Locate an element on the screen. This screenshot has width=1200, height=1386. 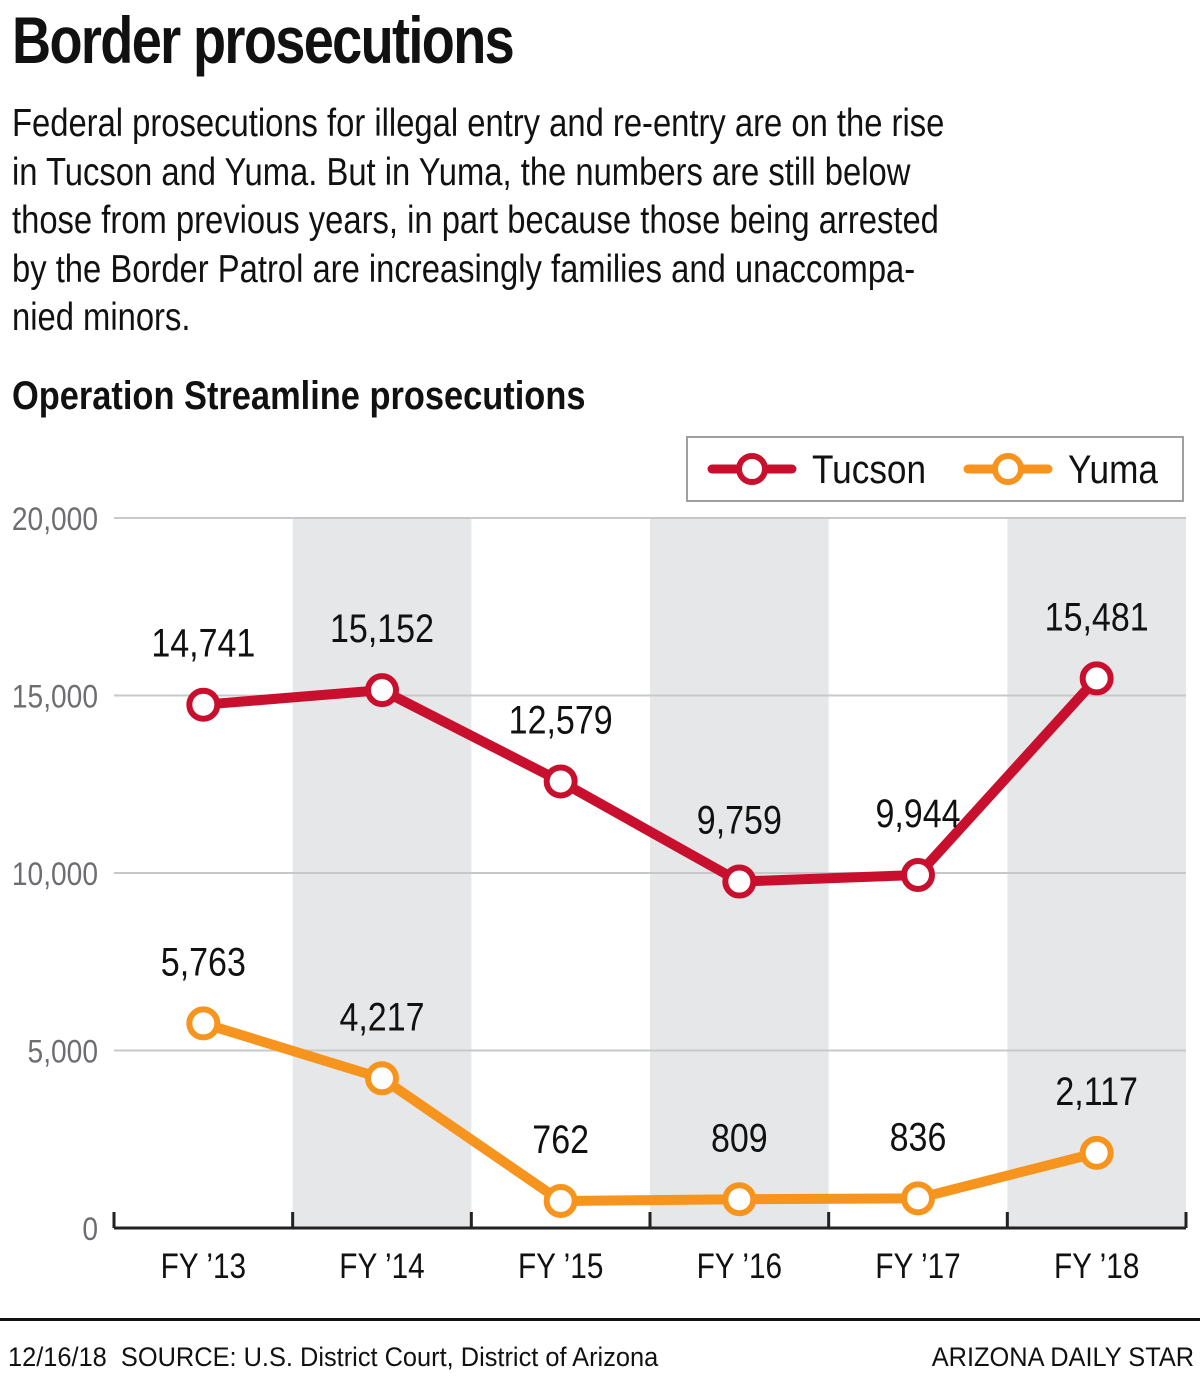
legend-marker-yuma is located at coordinates (1008, 469).